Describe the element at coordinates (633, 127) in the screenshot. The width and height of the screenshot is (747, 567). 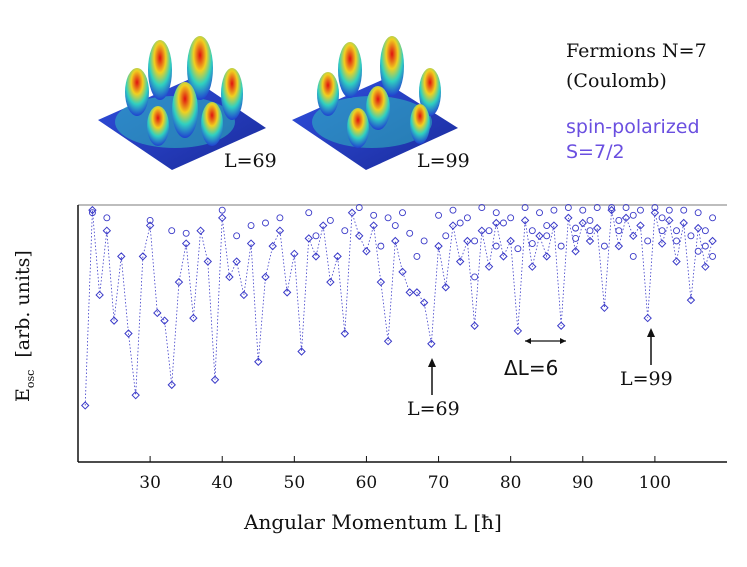
I see `annotation-spin-polarized: spin-polarized` at that location.